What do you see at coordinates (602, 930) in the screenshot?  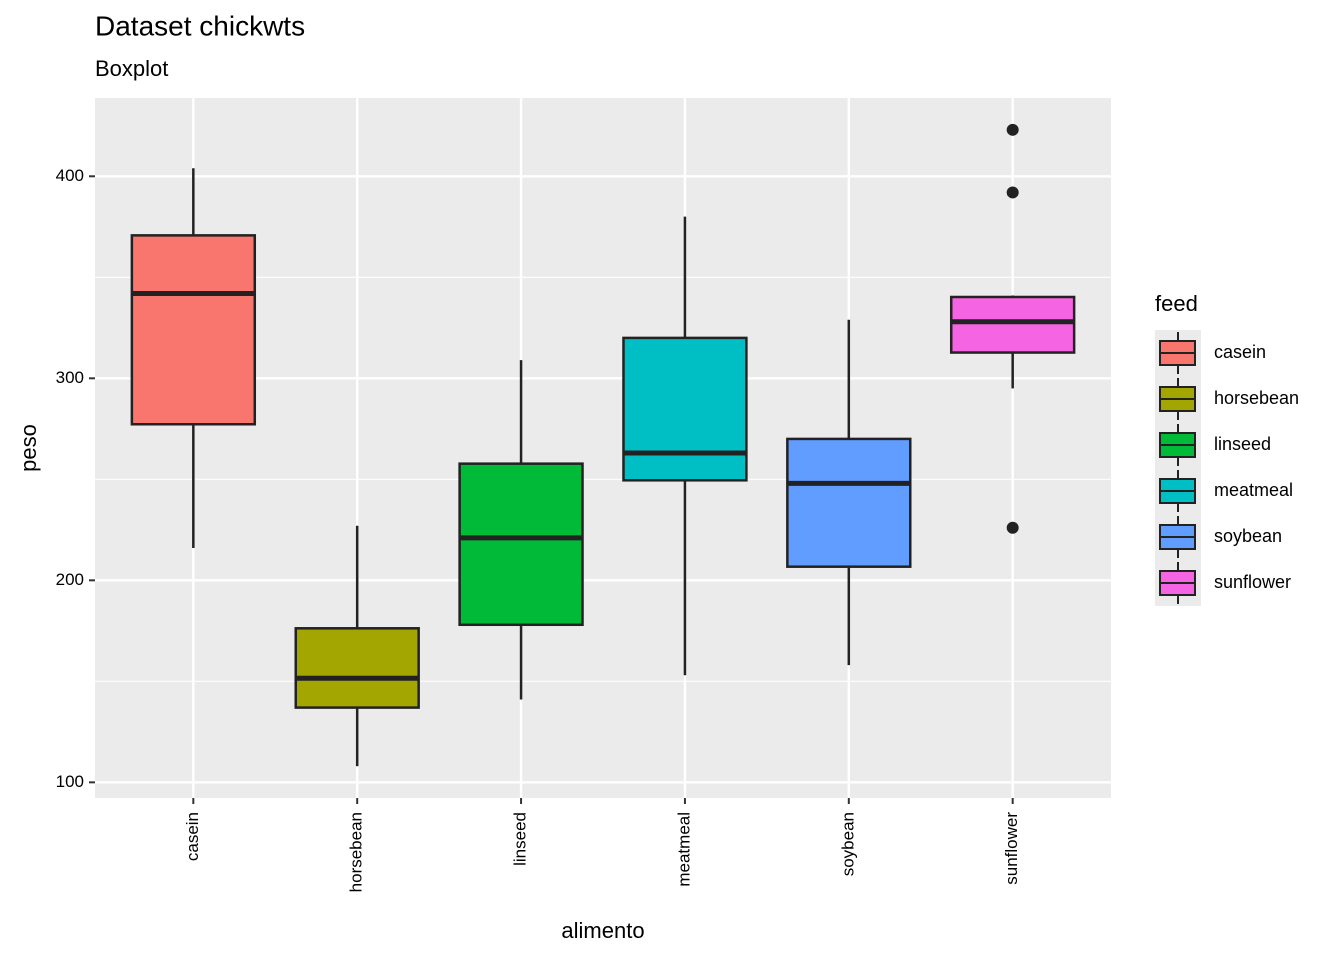 I see `x-axis-label: alimento` at bounding box center [602, 930].